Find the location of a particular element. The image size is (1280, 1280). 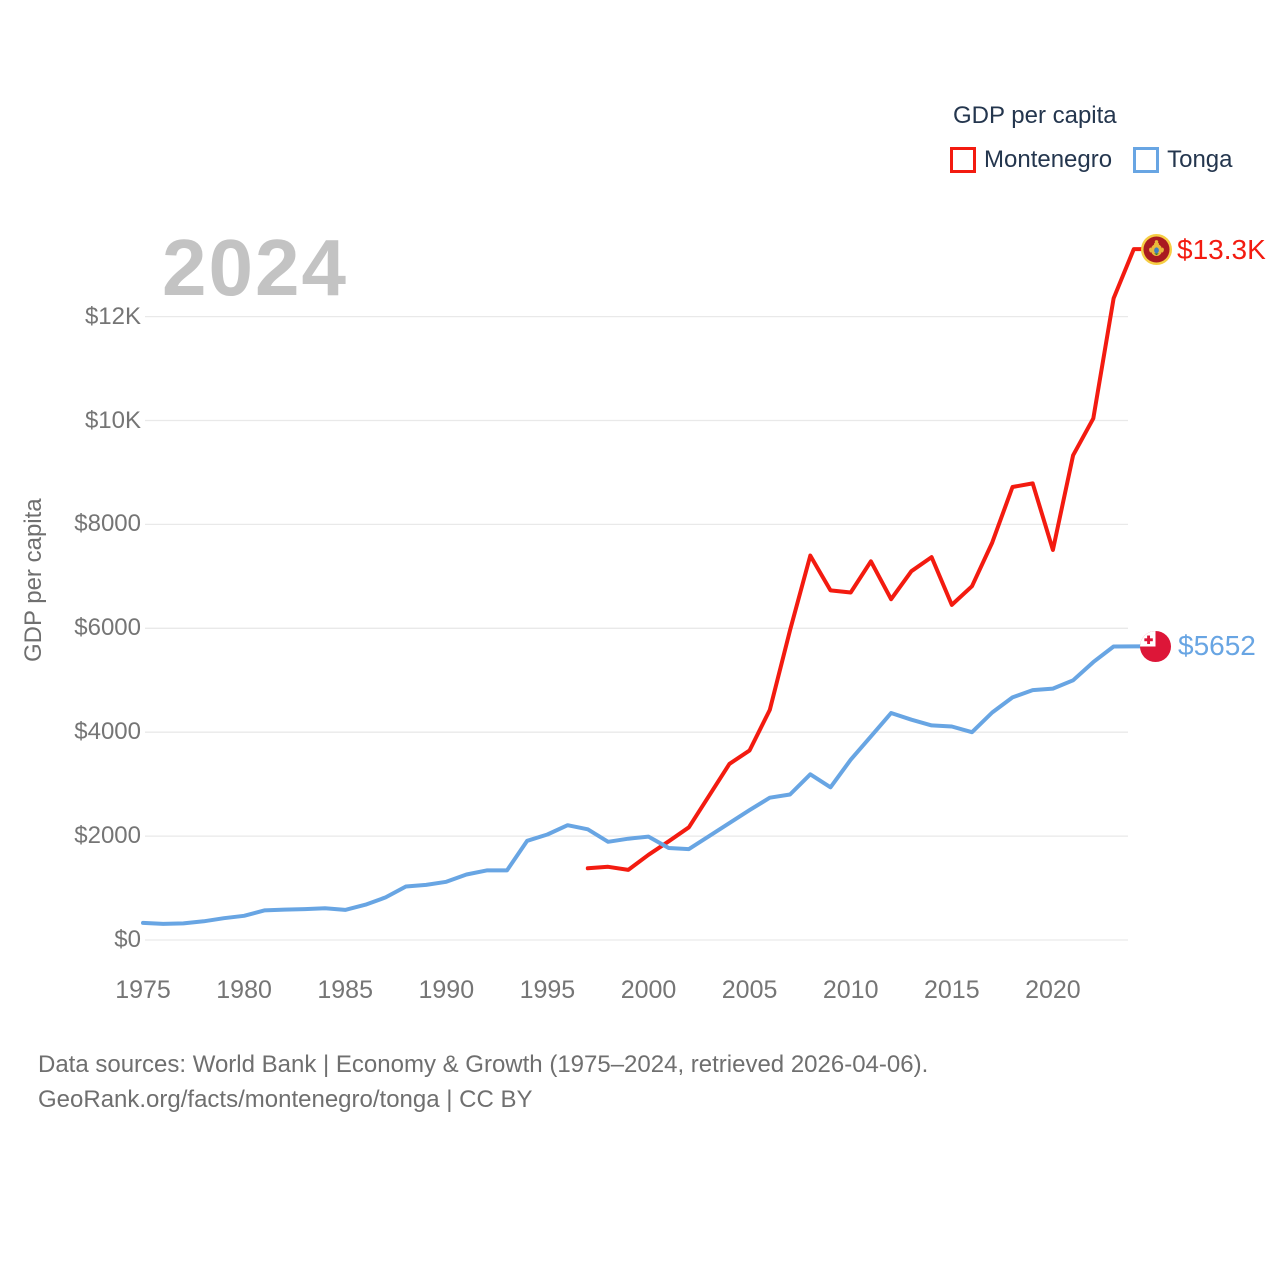

x-tick-label: 1985 is located at coordinates (345, 990).